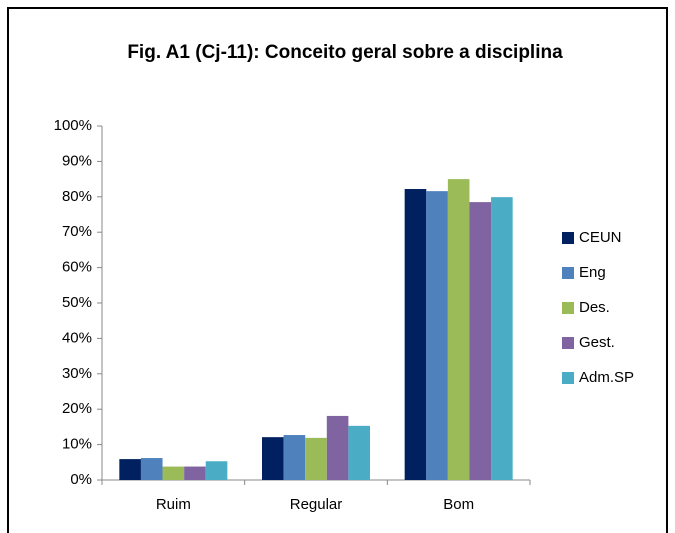  Describe the element at coordinates (77, 337) in the screenshot. I see `y-tick-label: 40%` at that location.